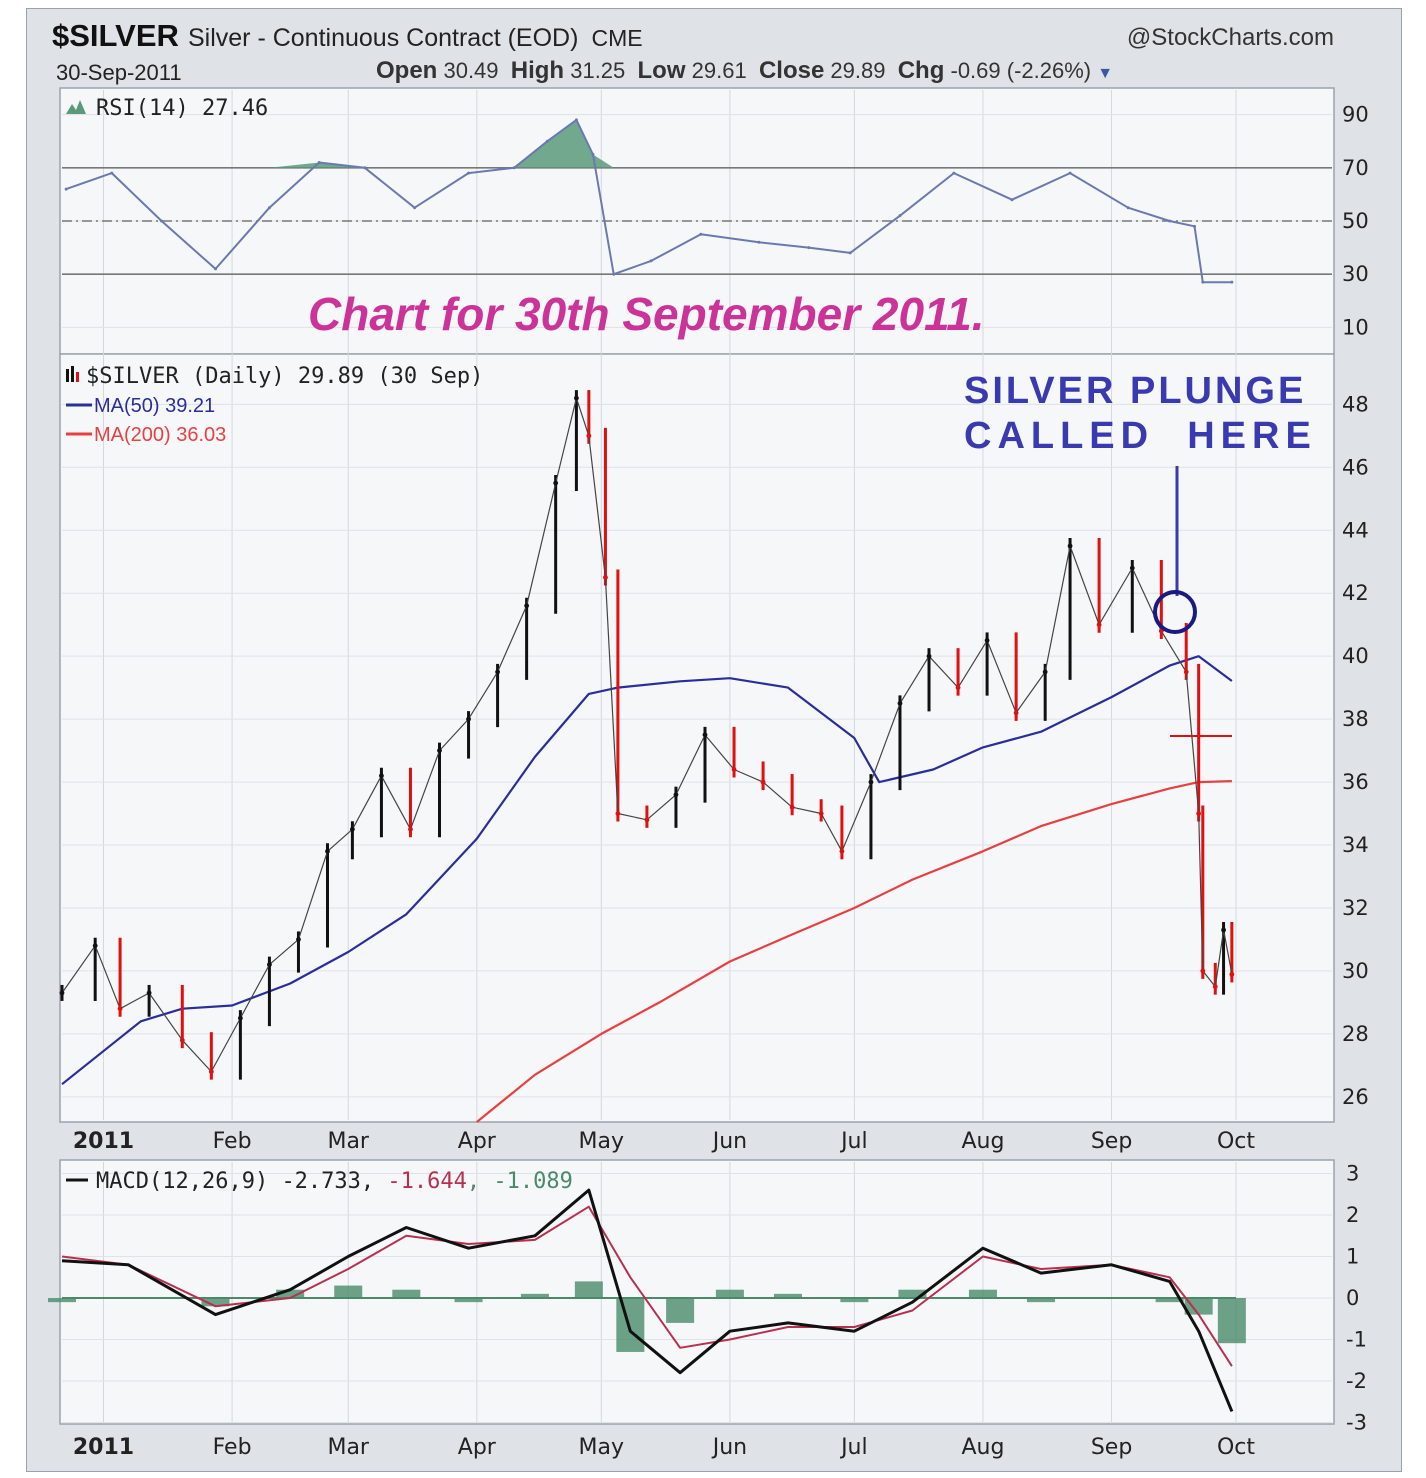 The height and width of the screenshot is (1478, 1426). I want to click on rsi-tick-label: 30, so click(1355, 274).